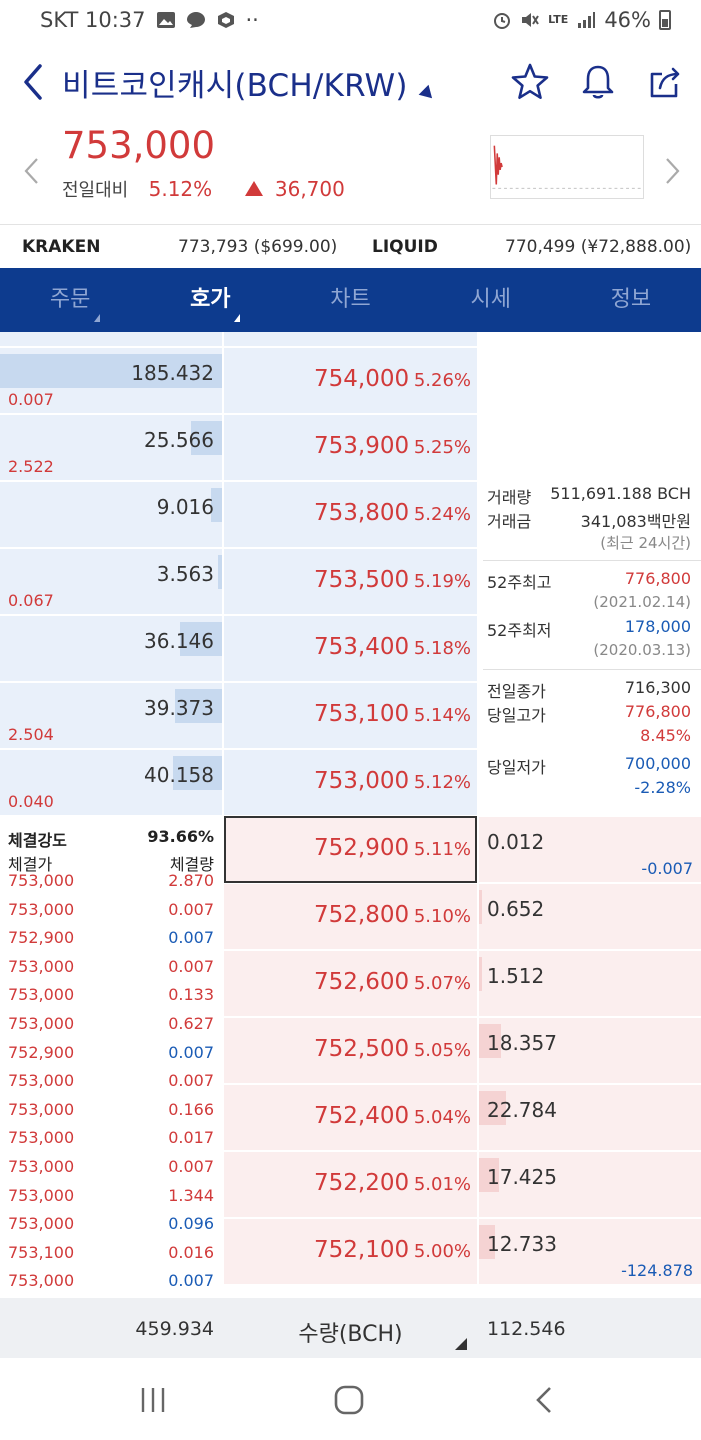 The width and height of the screenshot is (701, 1440). Describe the element at coordinates (442, 648) in the screenshot. I see `ask-percent: 5.18%` at that location.